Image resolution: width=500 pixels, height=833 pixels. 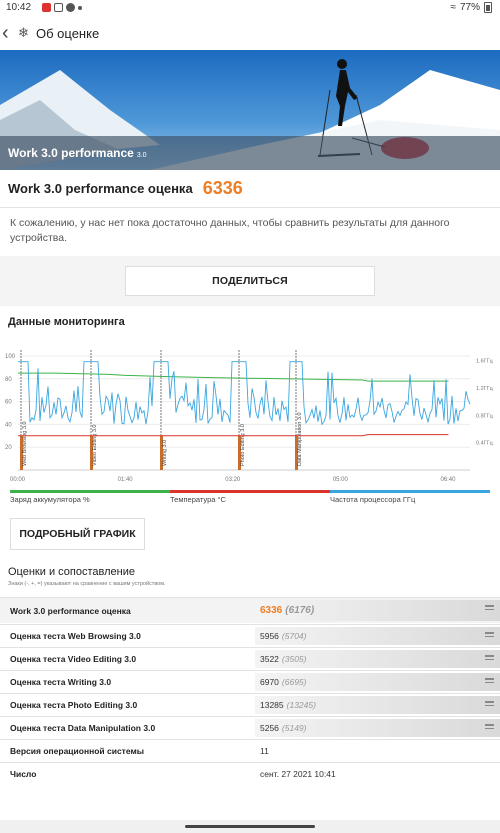 I want to click on photo-notification-icon, so click(x=58, y=7).